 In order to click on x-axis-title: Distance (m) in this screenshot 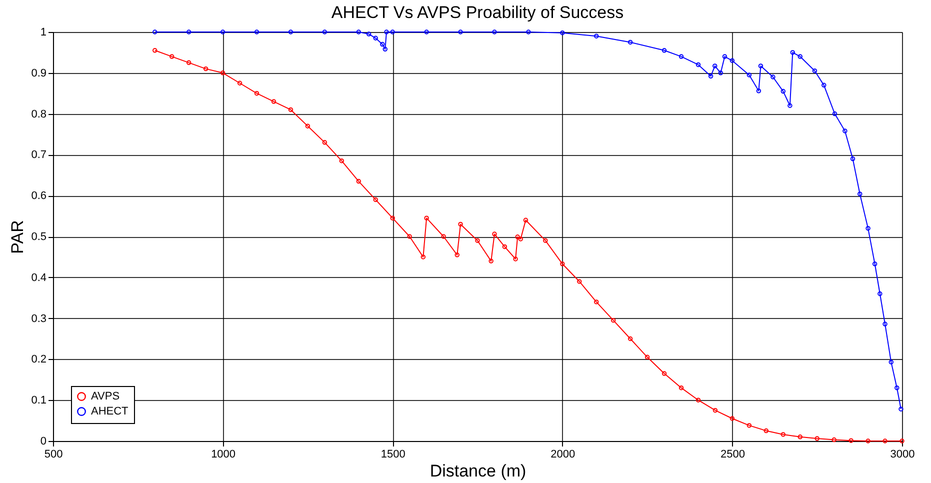, I will do `click(478, 471)`.